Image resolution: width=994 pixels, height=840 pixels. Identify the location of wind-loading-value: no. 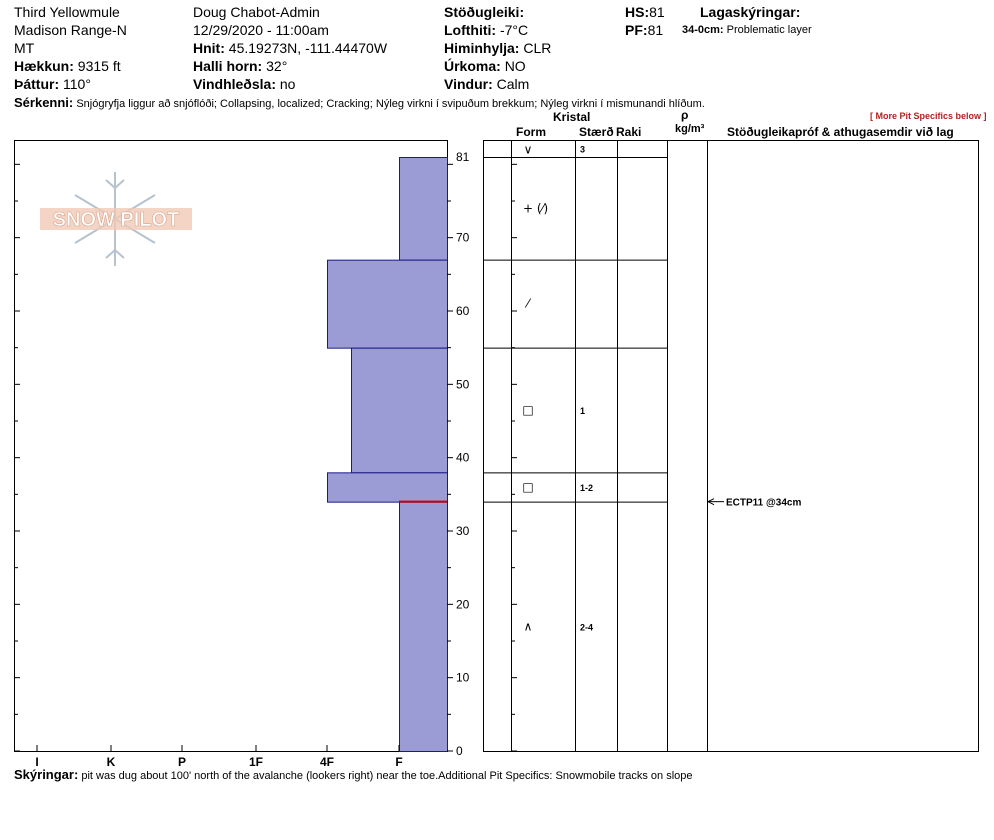
(287, 84).